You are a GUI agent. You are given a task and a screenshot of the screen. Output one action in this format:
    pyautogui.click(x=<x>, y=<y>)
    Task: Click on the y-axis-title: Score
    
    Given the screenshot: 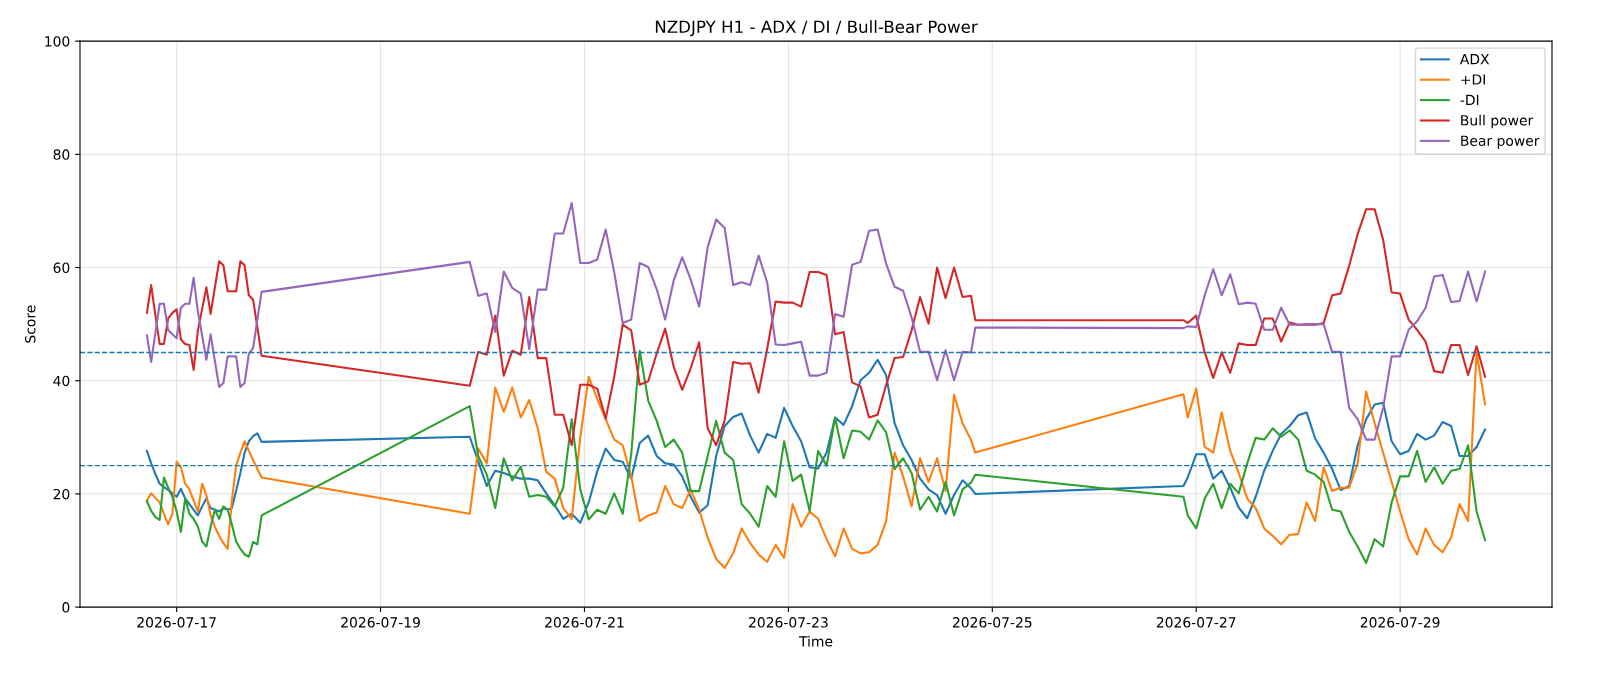 What is the action you would take?
    pyautogui.click(x=30, y=324)
    